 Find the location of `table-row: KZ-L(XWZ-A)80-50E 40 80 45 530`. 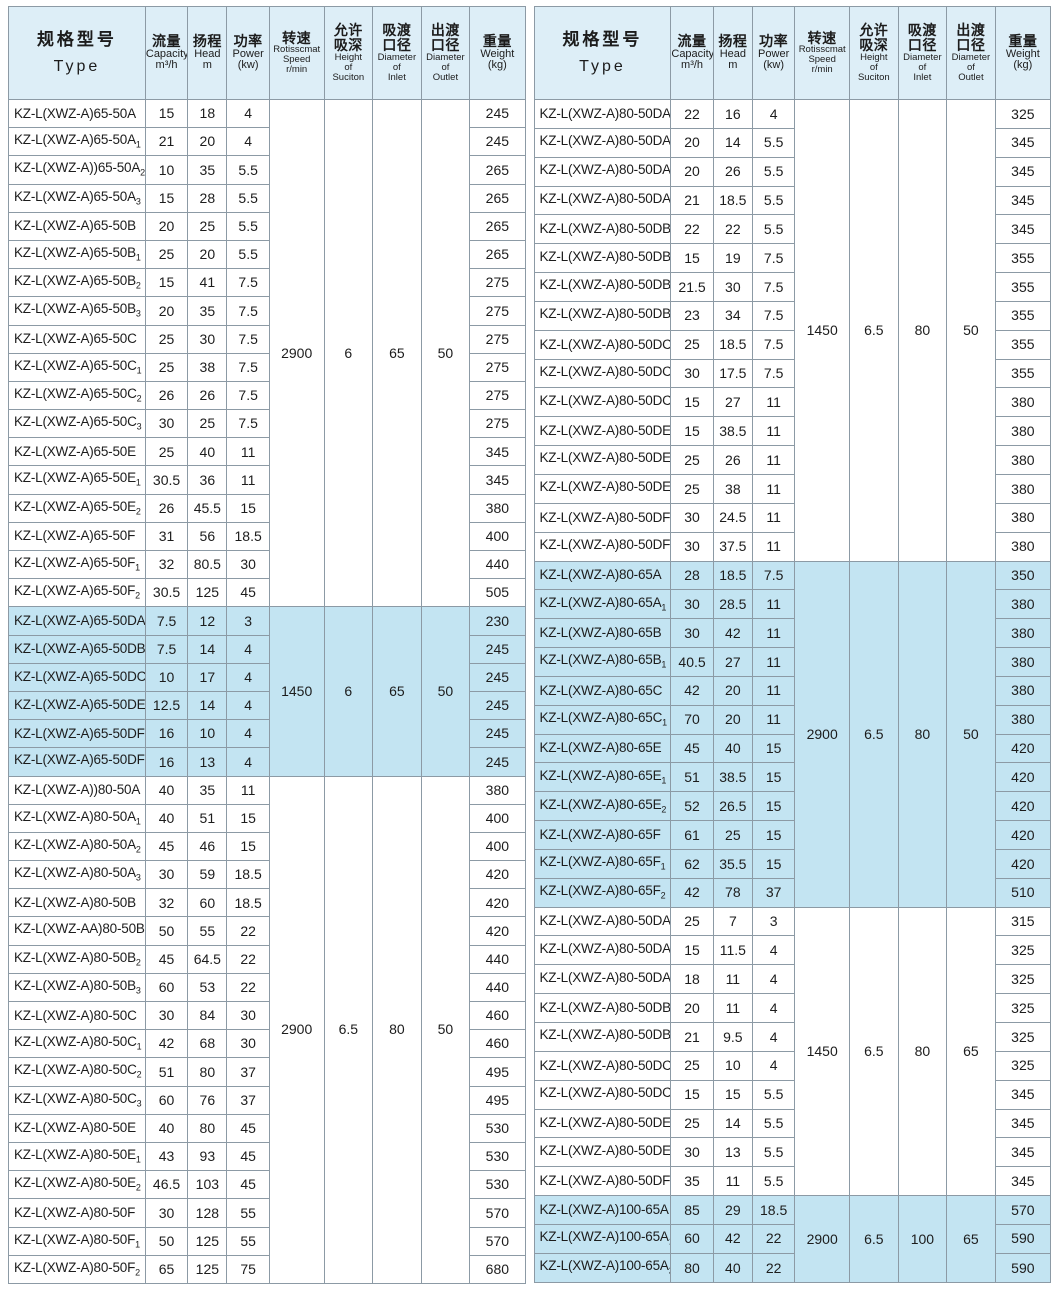

table-row: KZ-L(XWZ-A)80-50E 40 80 45 530 is located at coordinates (267, 1128).